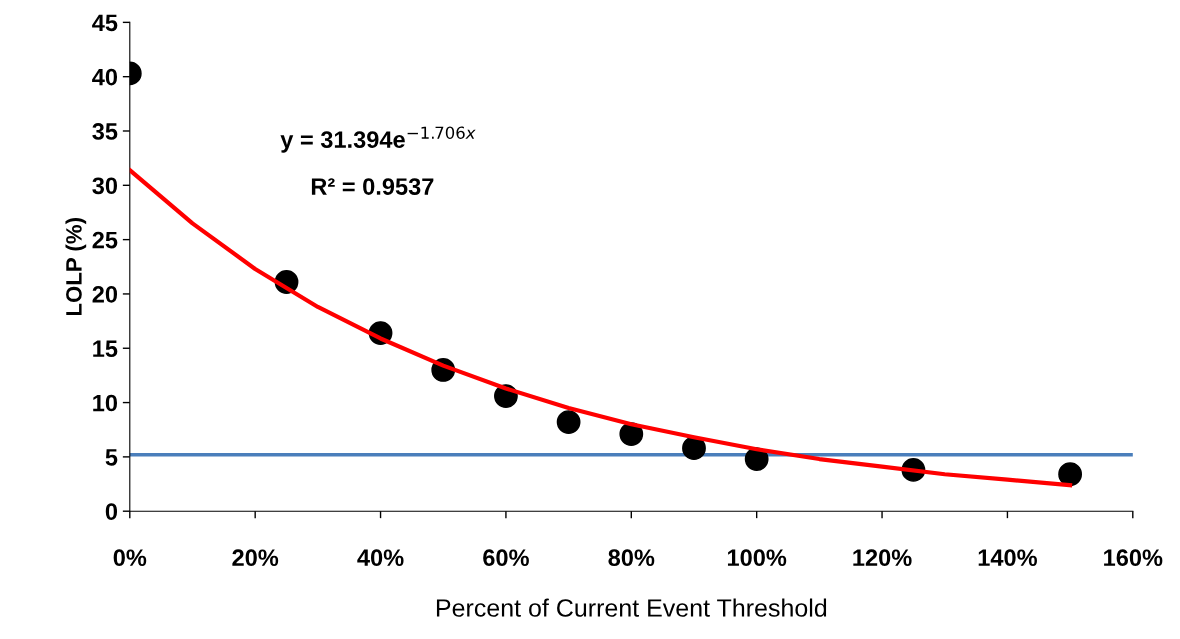 The image size is (1180, 639). I want to click on y-tick-label: 20, so click(105, 294).